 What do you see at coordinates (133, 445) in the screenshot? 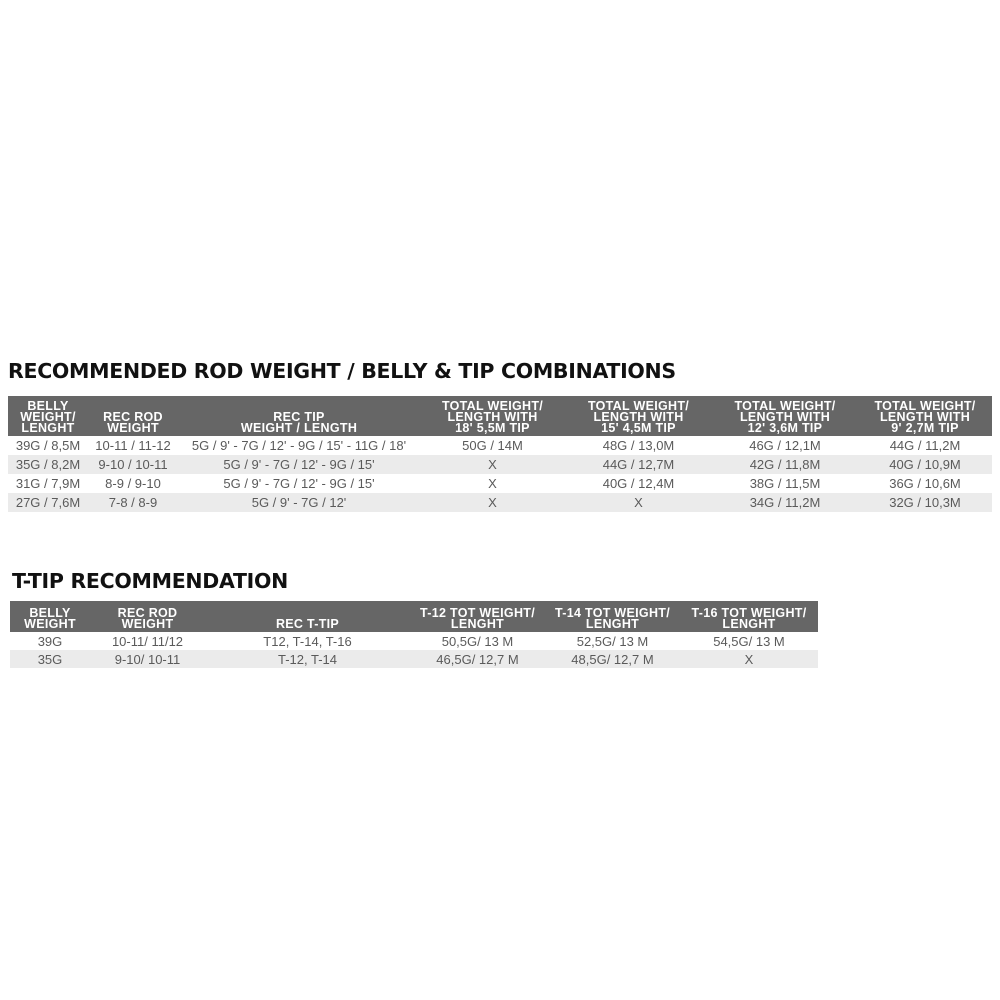
I see `table-cell: 10-11 / 11-12` at bounding box center [133, 445].